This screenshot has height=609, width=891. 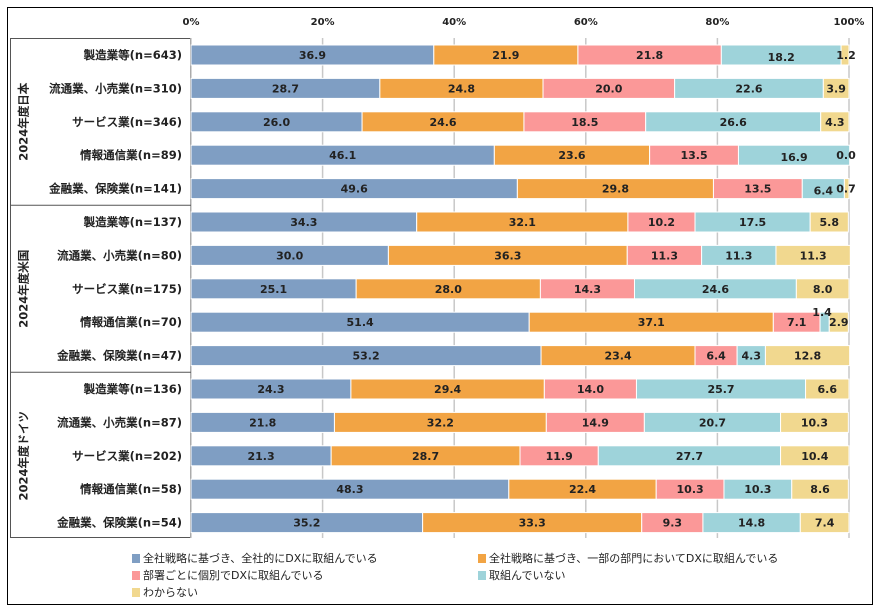 I want to click on value-label: 23.4, so click(x=617, y=356).